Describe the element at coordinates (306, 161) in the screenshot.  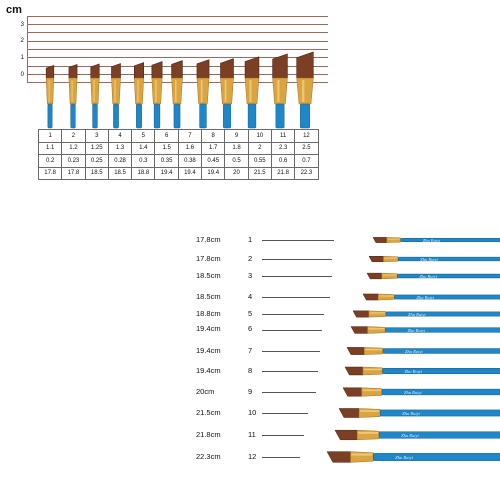
I see `table-cell: 0.7` at that location.